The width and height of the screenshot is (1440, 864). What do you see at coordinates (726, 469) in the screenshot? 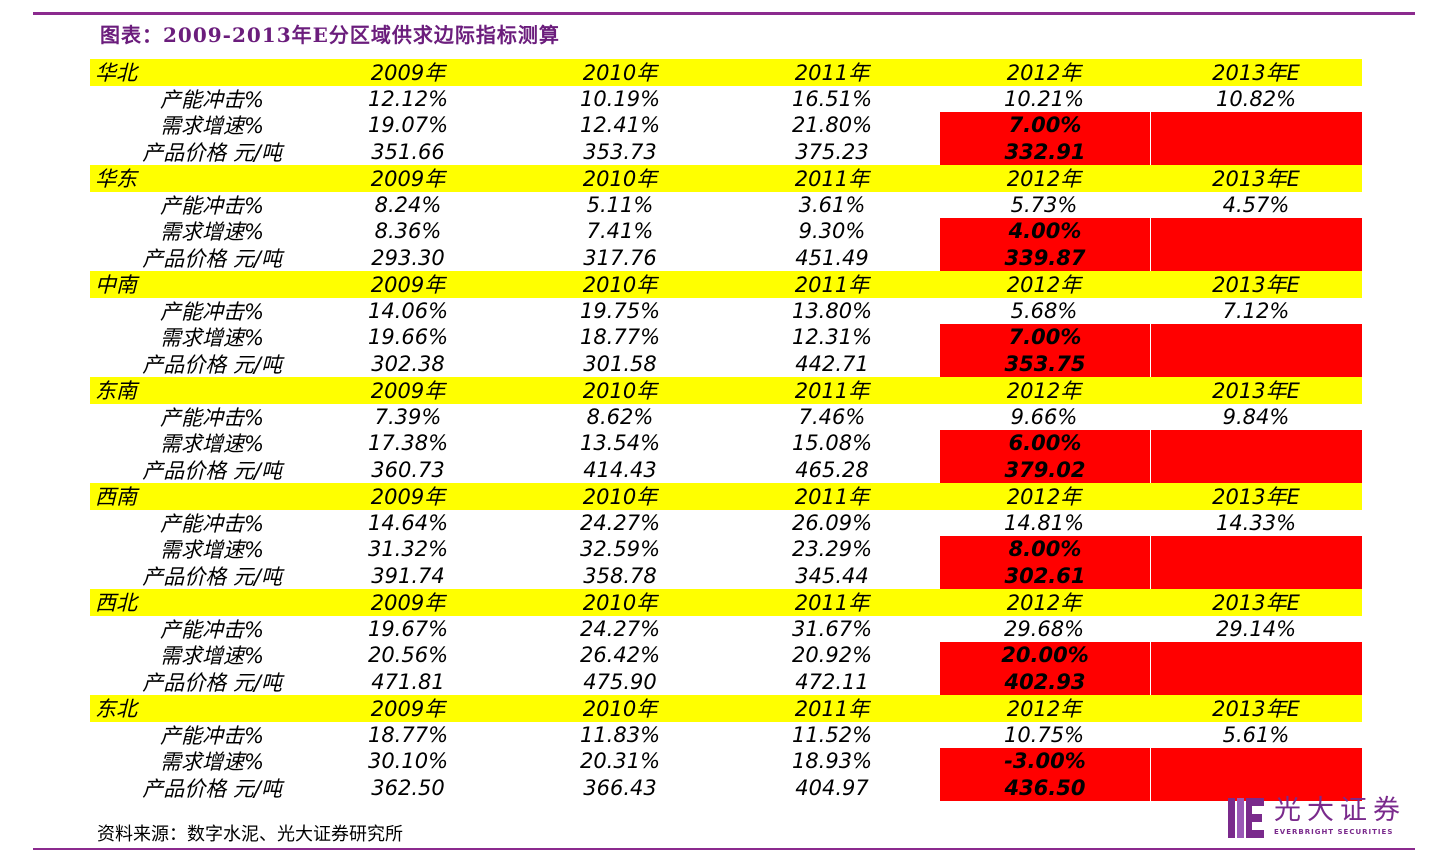
I see `table-row: 产品价格 元/吨 360.73 414.43 465.28 379.02` at bounding box center [726, 469].